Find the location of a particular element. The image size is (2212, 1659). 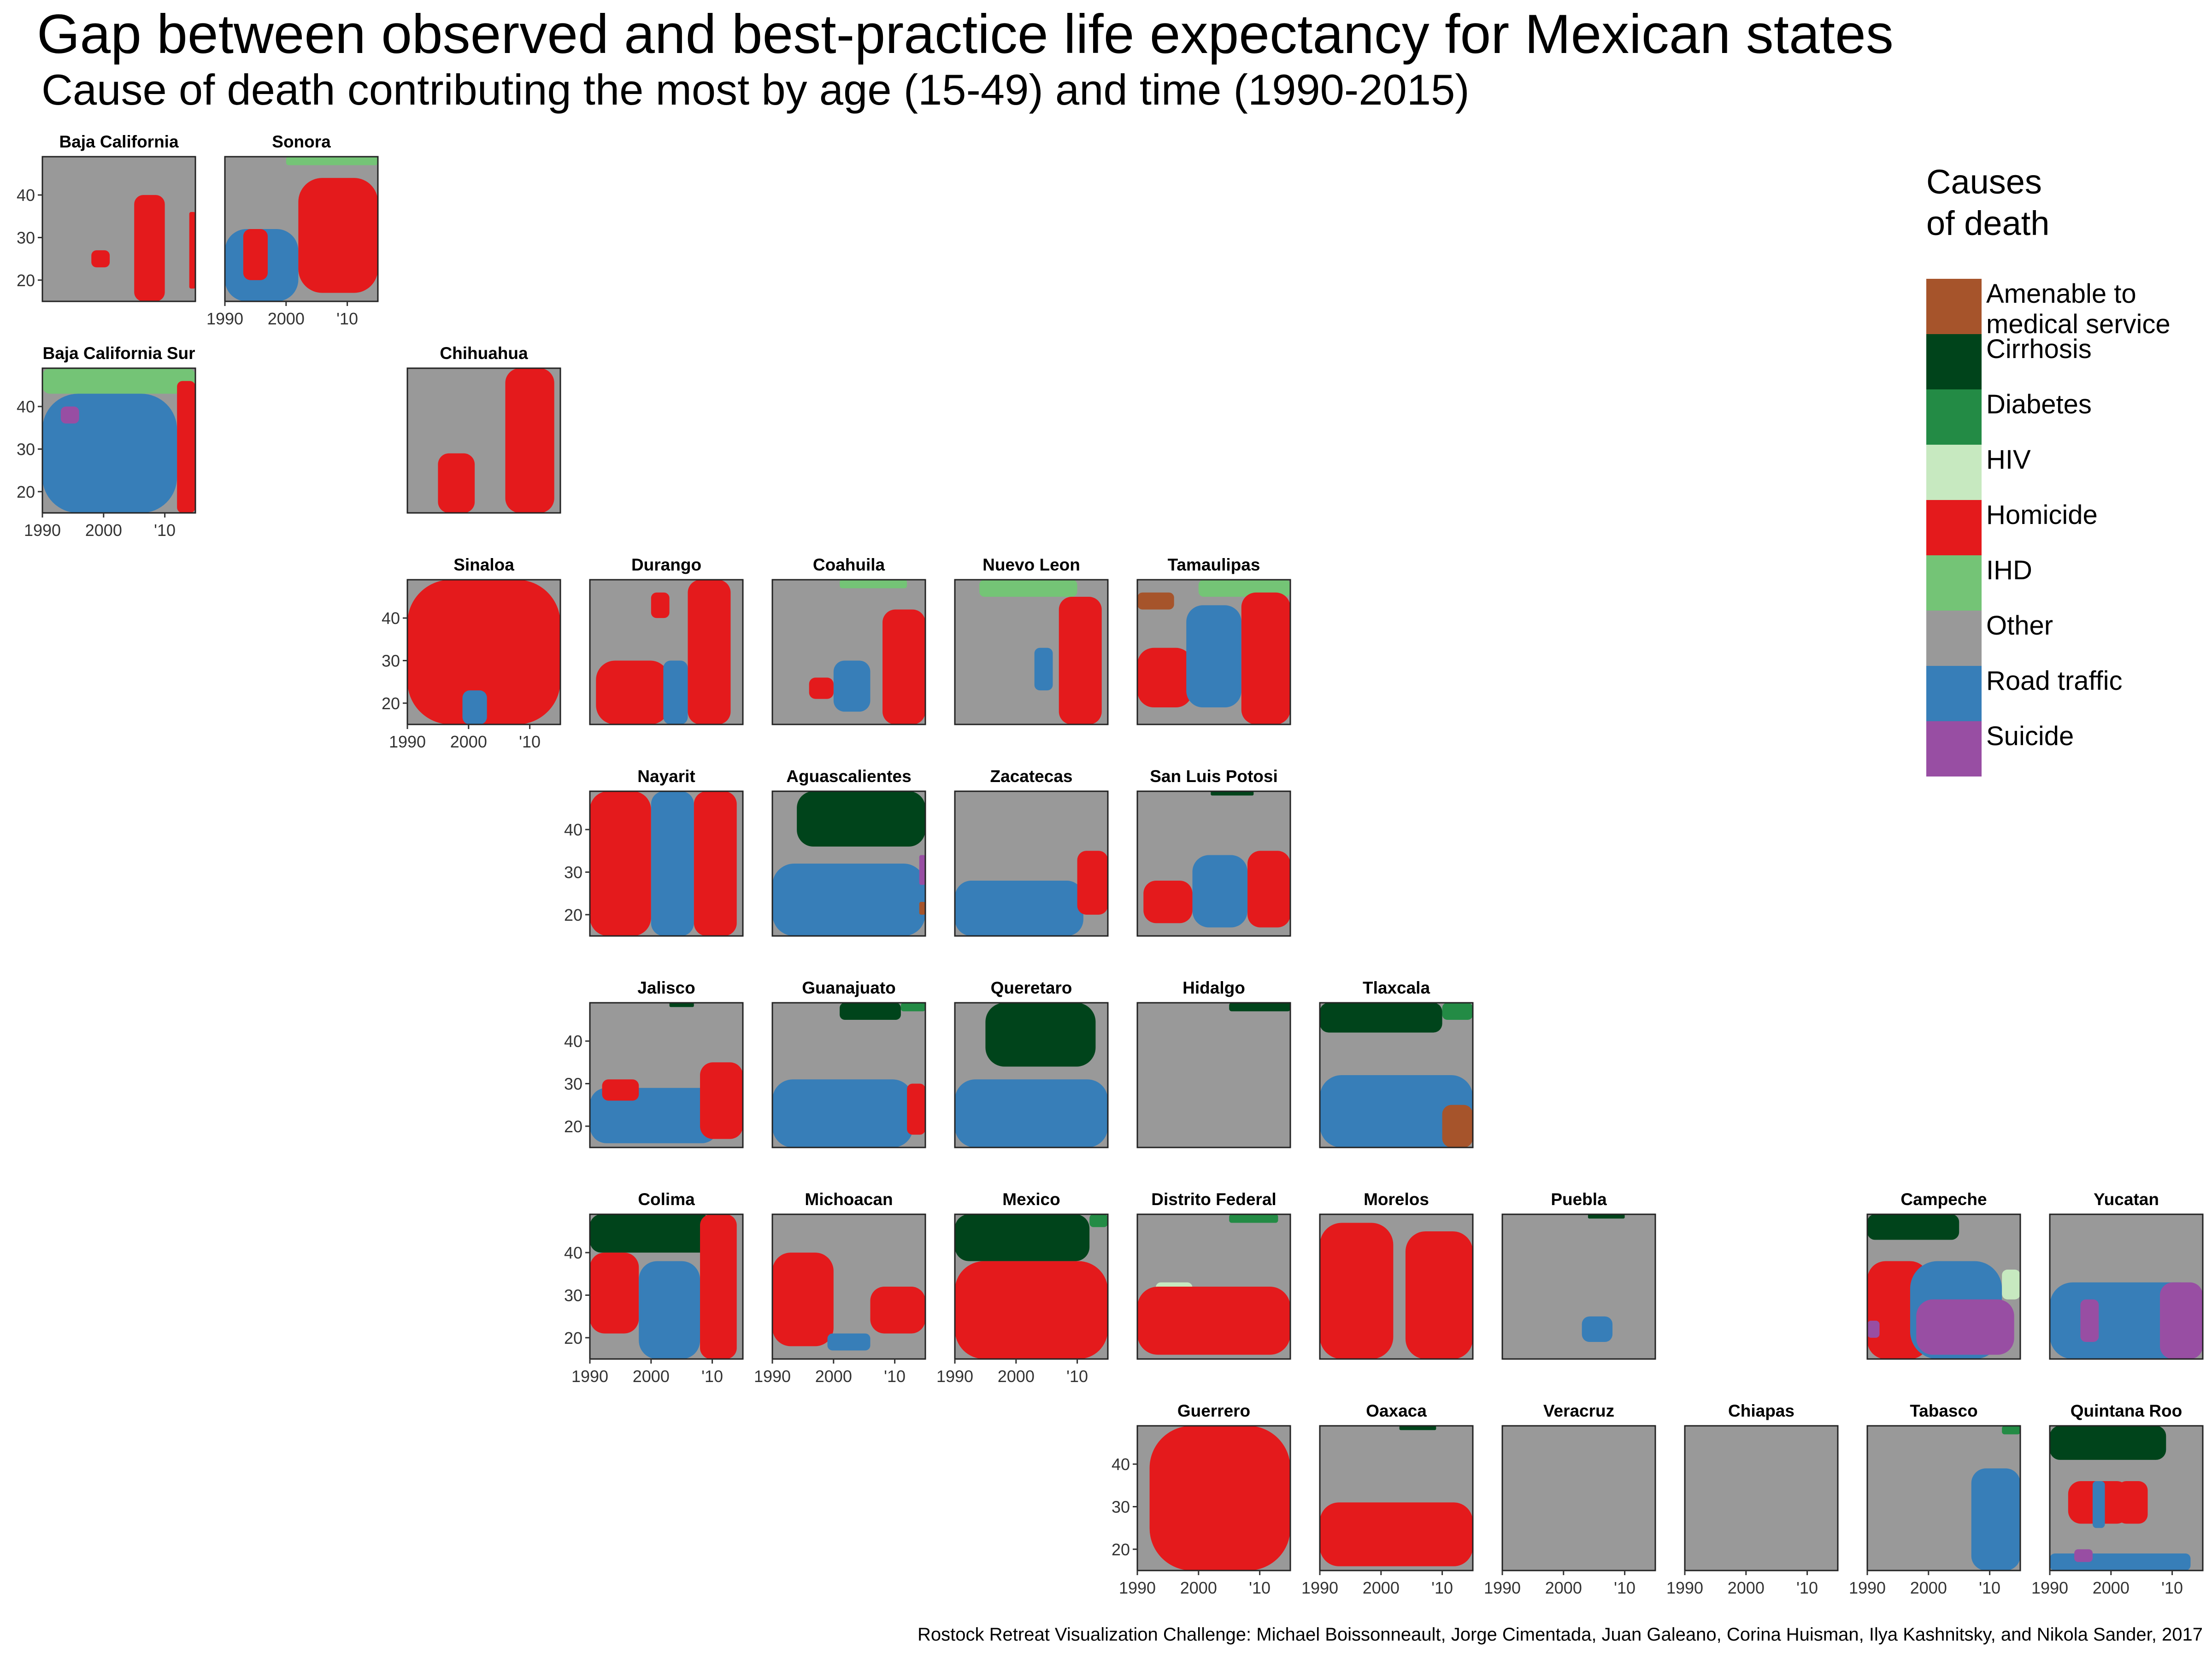

facet-panel: Distrito Federal is located at coordinates (1213, 1275).